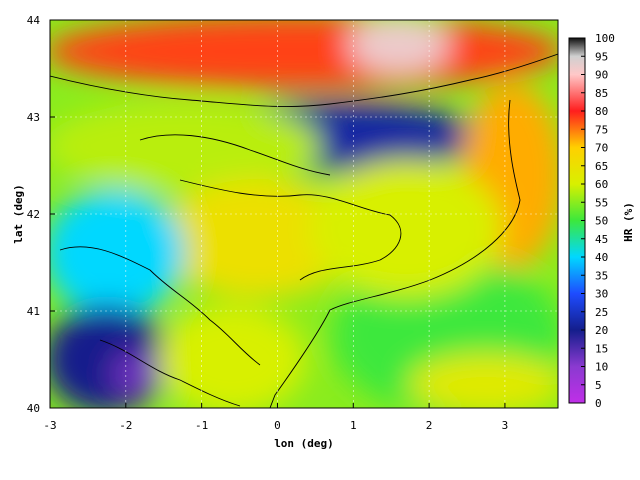  I want to click on colorbar-tick-label: 0, so click(598, 403).